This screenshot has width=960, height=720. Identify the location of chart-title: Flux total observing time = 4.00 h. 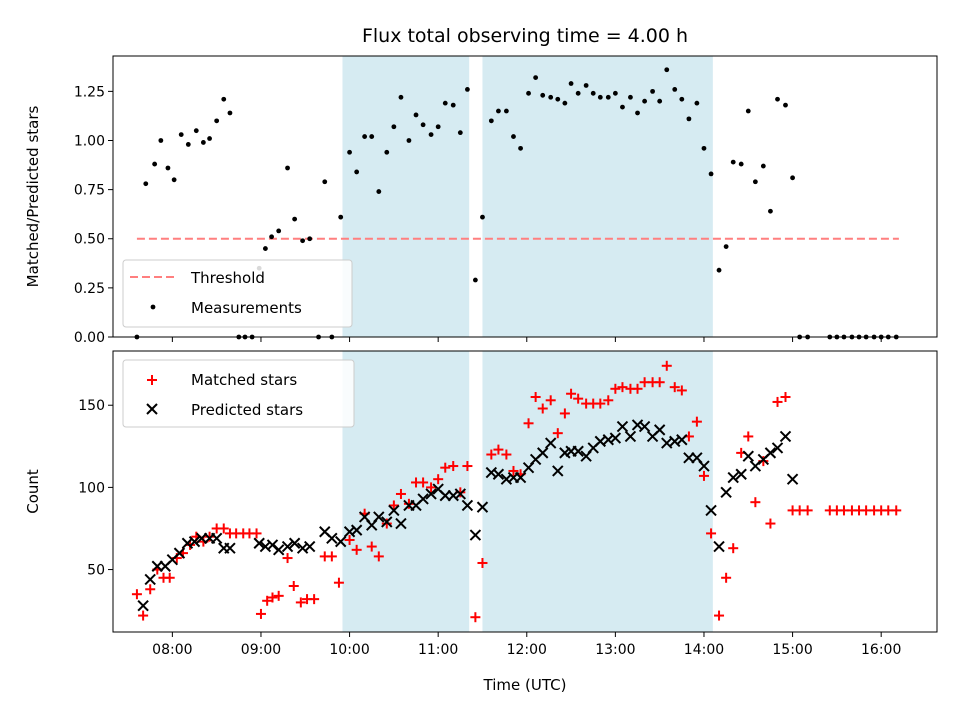
(525, 36).